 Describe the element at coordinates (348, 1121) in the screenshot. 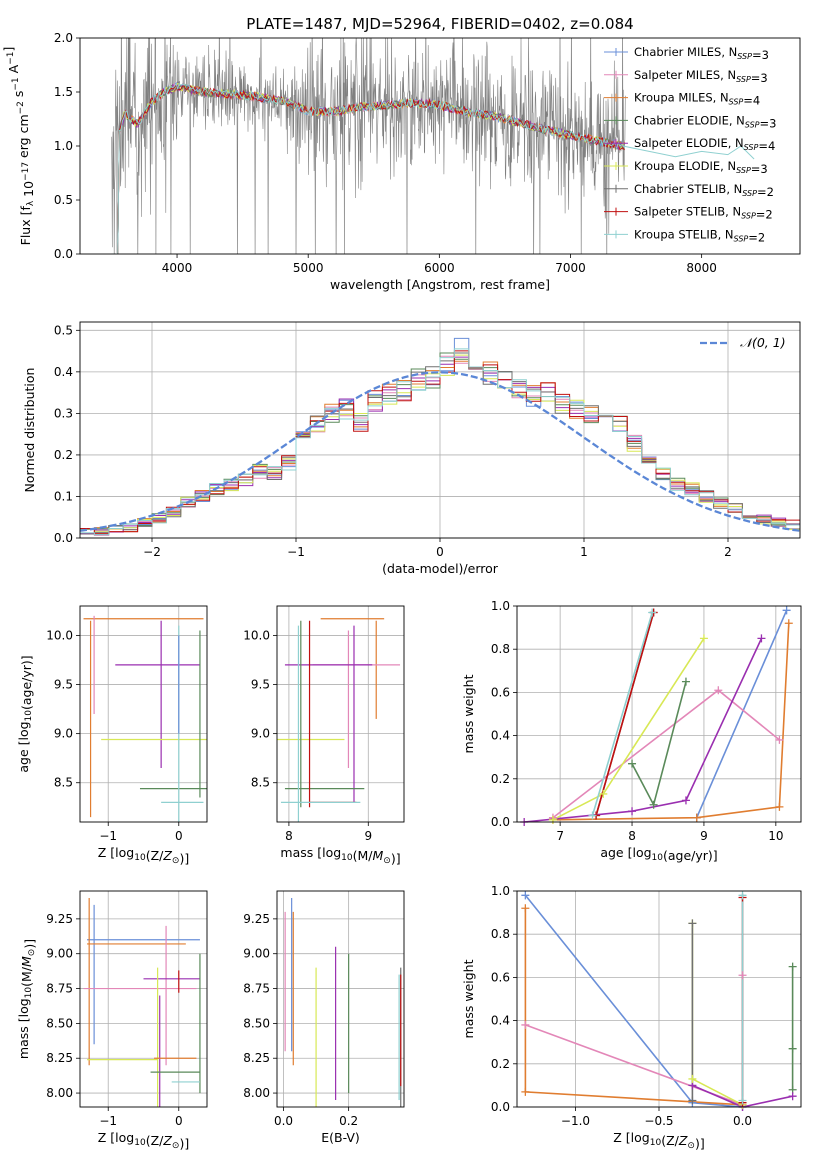

I see `x-tick-label: 0.2` at that location.